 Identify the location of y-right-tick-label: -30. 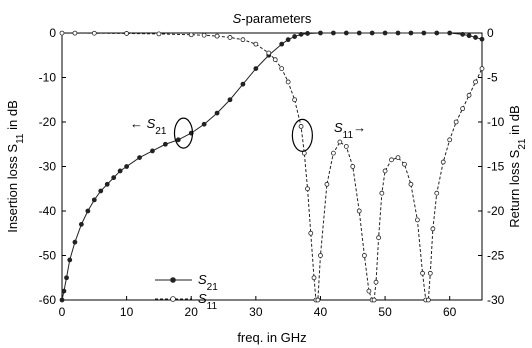
(496, 300).